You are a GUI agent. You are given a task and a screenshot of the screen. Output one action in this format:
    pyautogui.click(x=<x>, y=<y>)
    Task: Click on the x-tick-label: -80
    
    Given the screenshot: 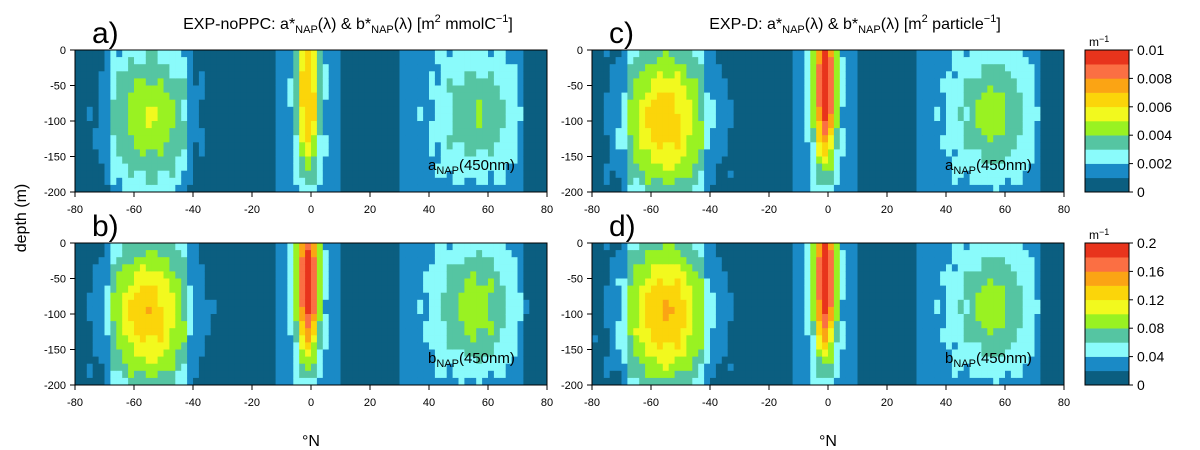 What is the action you would take?
    pyautogui.click(x=592, y=210)
    